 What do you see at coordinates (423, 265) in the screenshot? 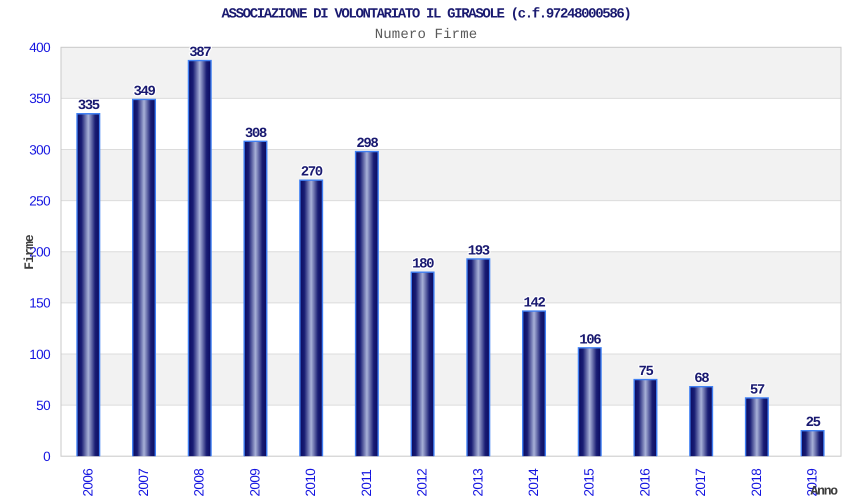
I see `svg-text: 180` at bounding box center [423, 265].